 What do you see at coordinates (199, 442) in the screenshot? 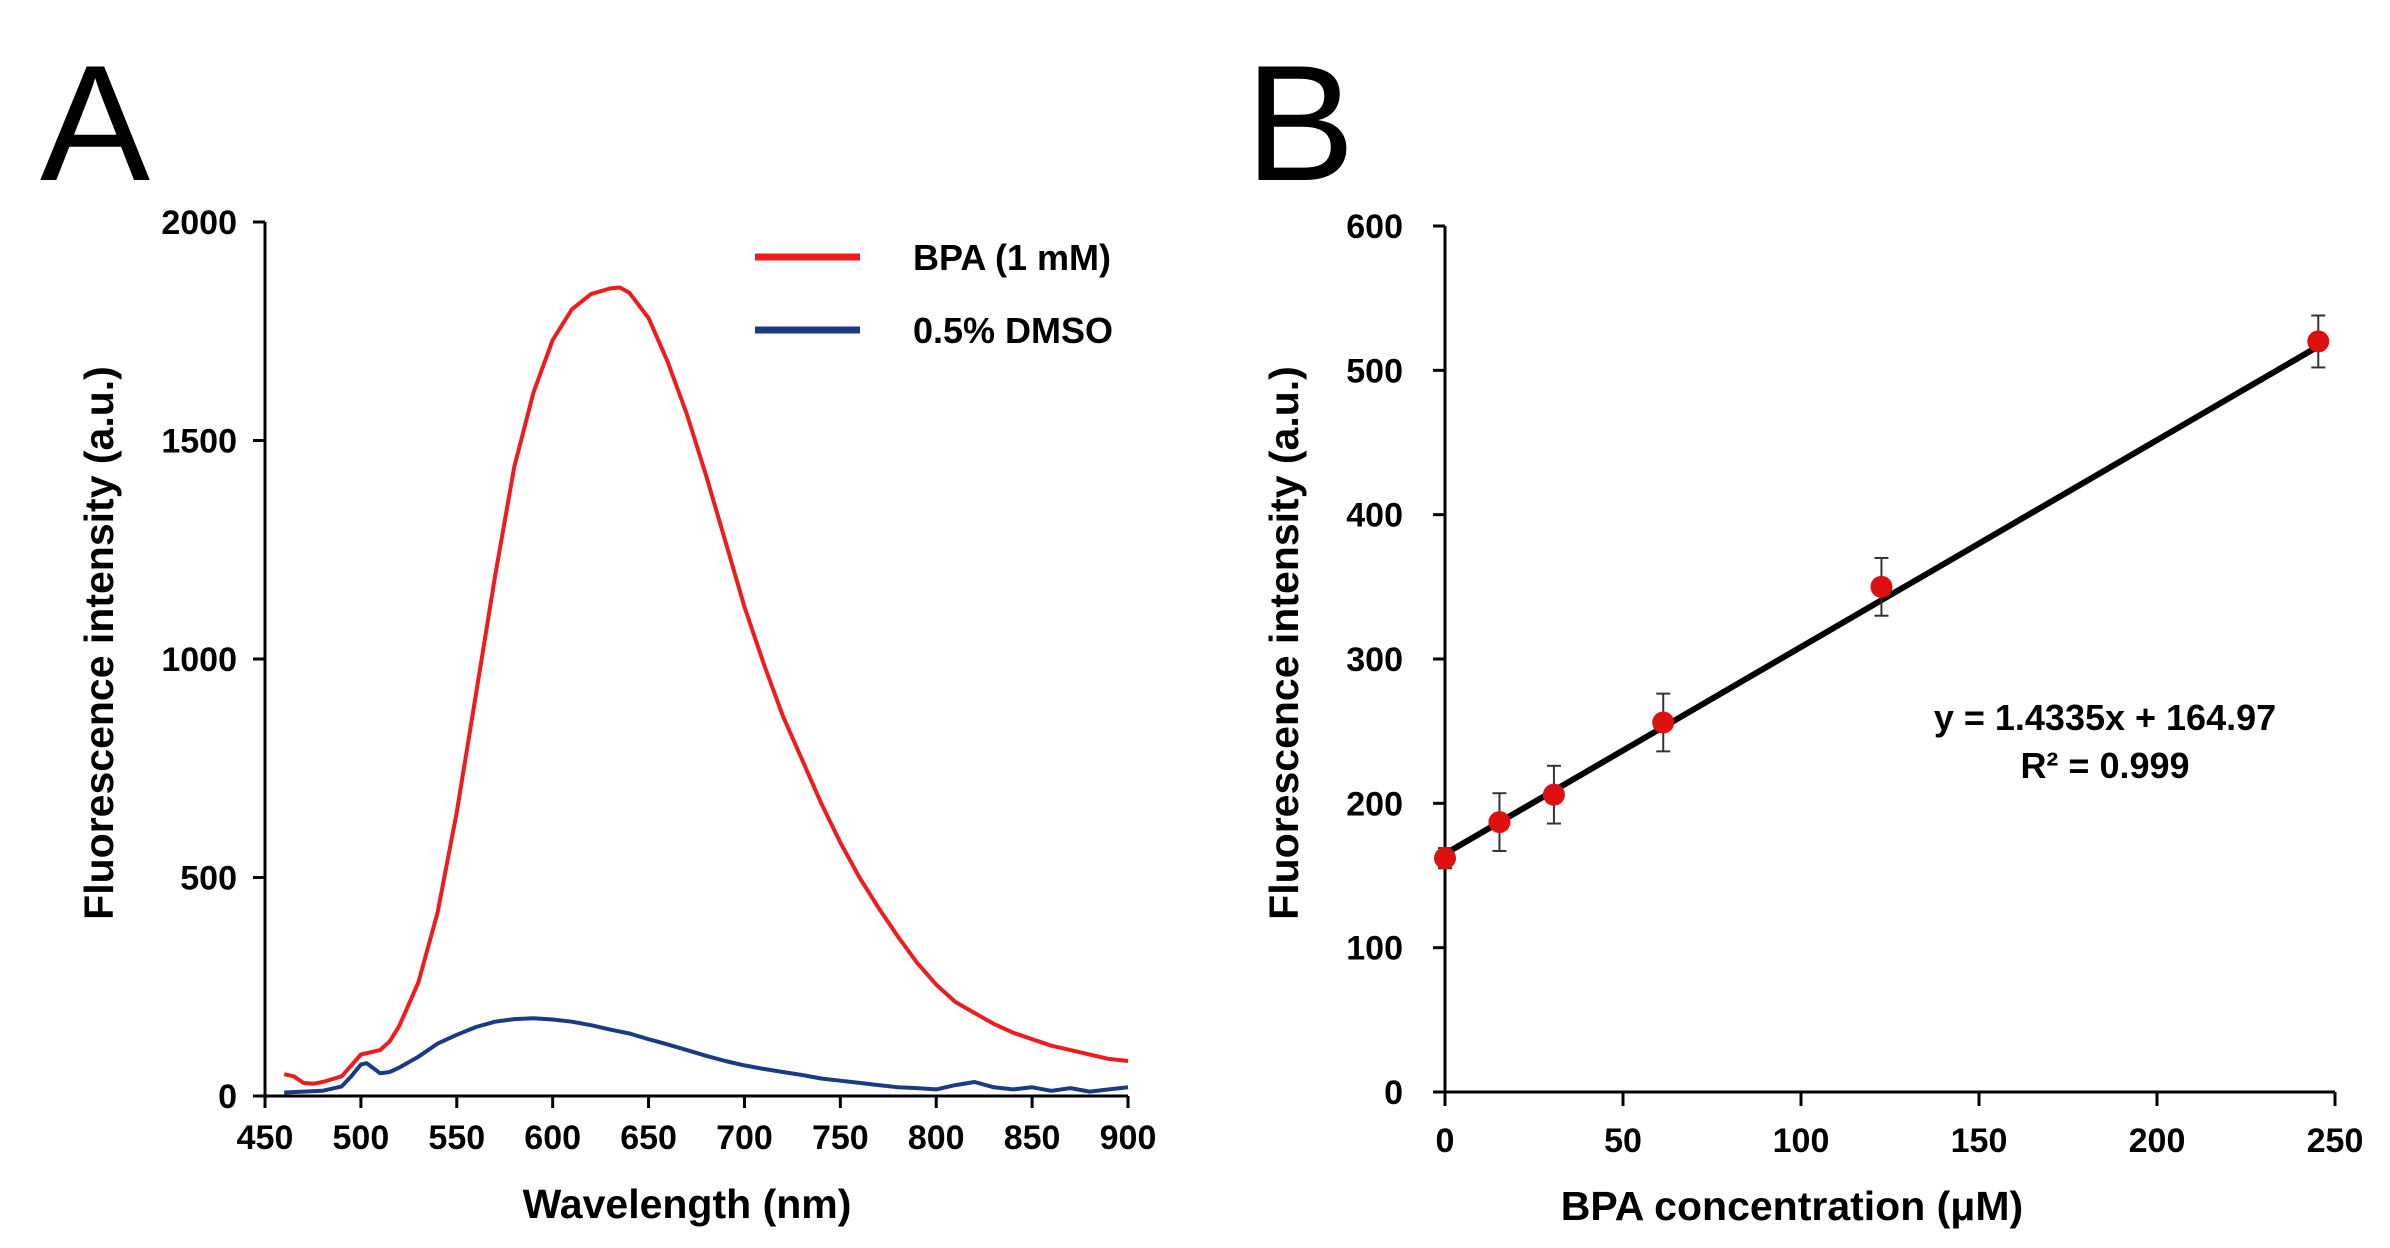
I see `panel-a-y-tick-label: 1500` at bounding box center [199, 442].